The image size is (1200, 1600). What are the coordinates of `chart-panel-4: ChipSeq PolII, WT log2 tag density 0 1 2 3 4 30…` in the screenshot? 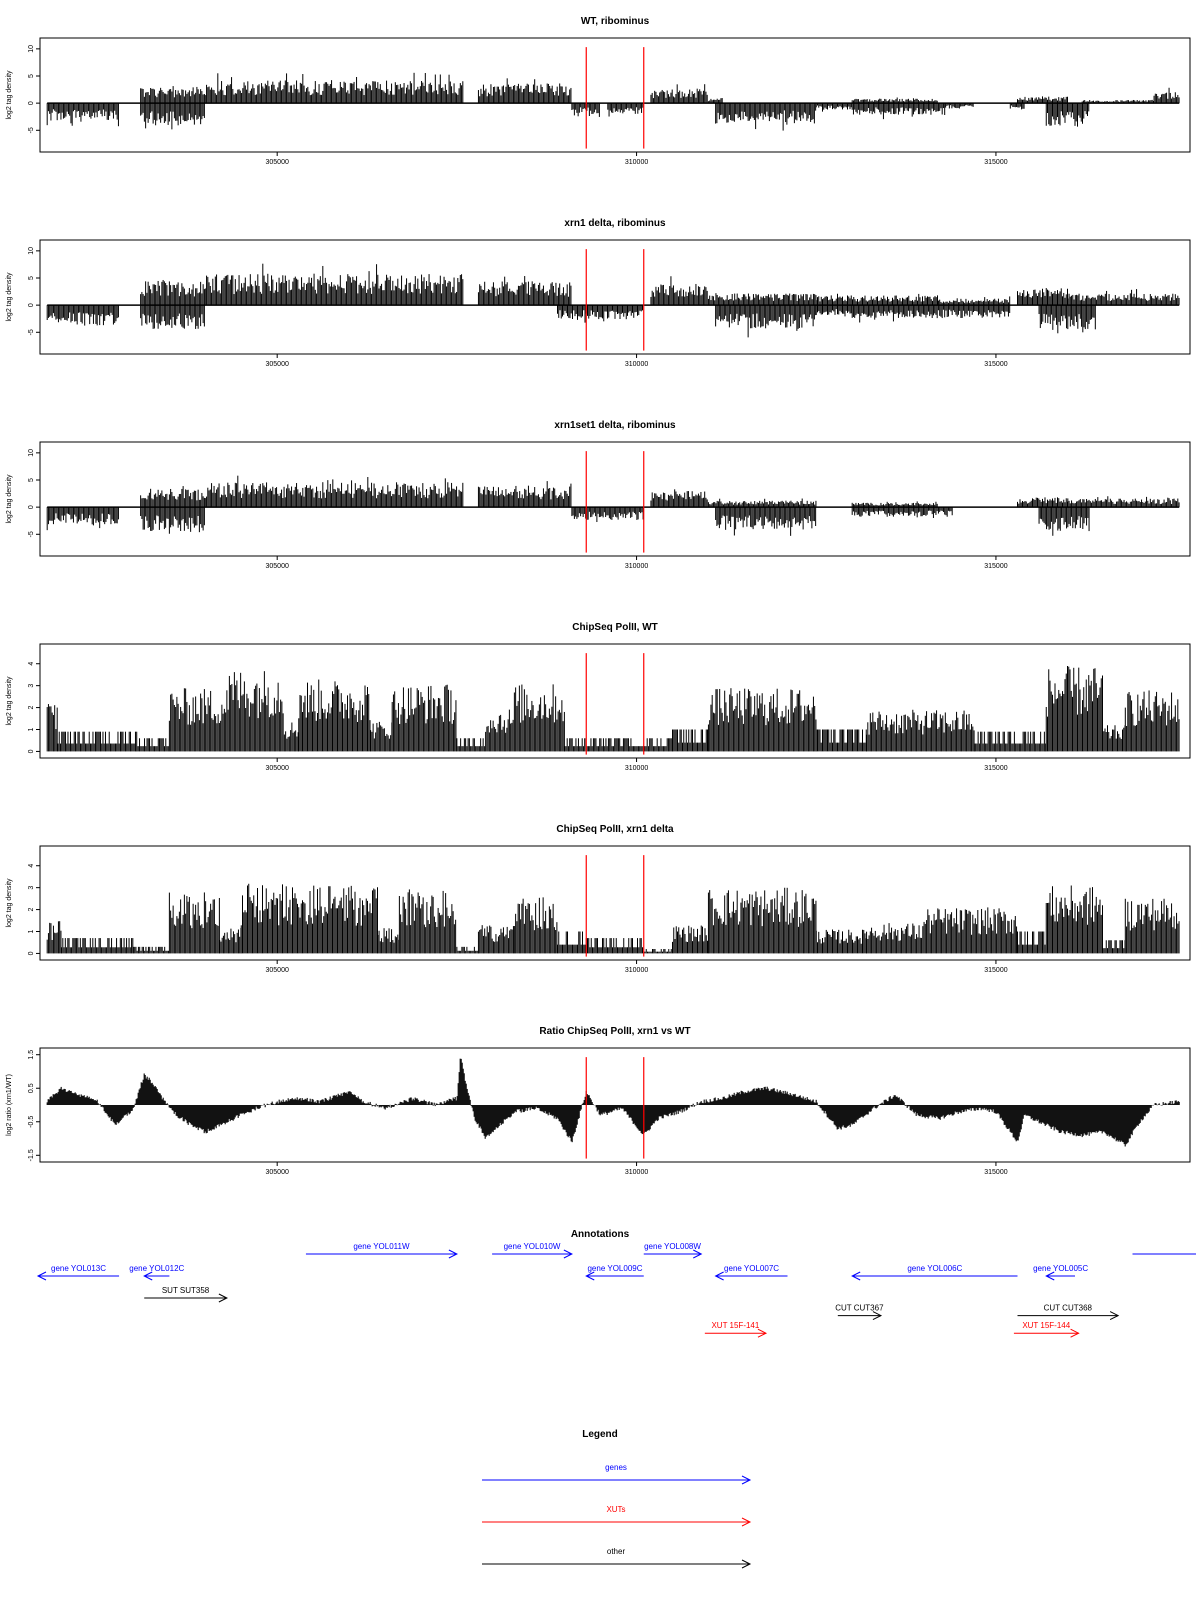 It's located at (598, 697).